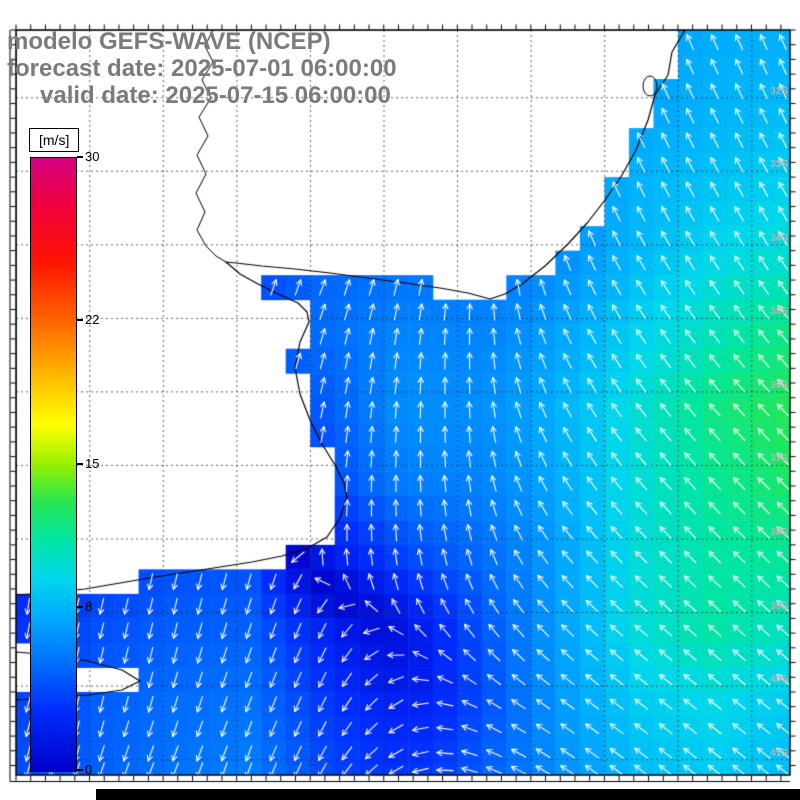 Image resolution: width=800 pixels, height=800 pixels. Describe the element at coordinates (169, 41) in the screenshot. I see `model-name-line: modelo GEFS-WAVE (NCEP)` at that location.